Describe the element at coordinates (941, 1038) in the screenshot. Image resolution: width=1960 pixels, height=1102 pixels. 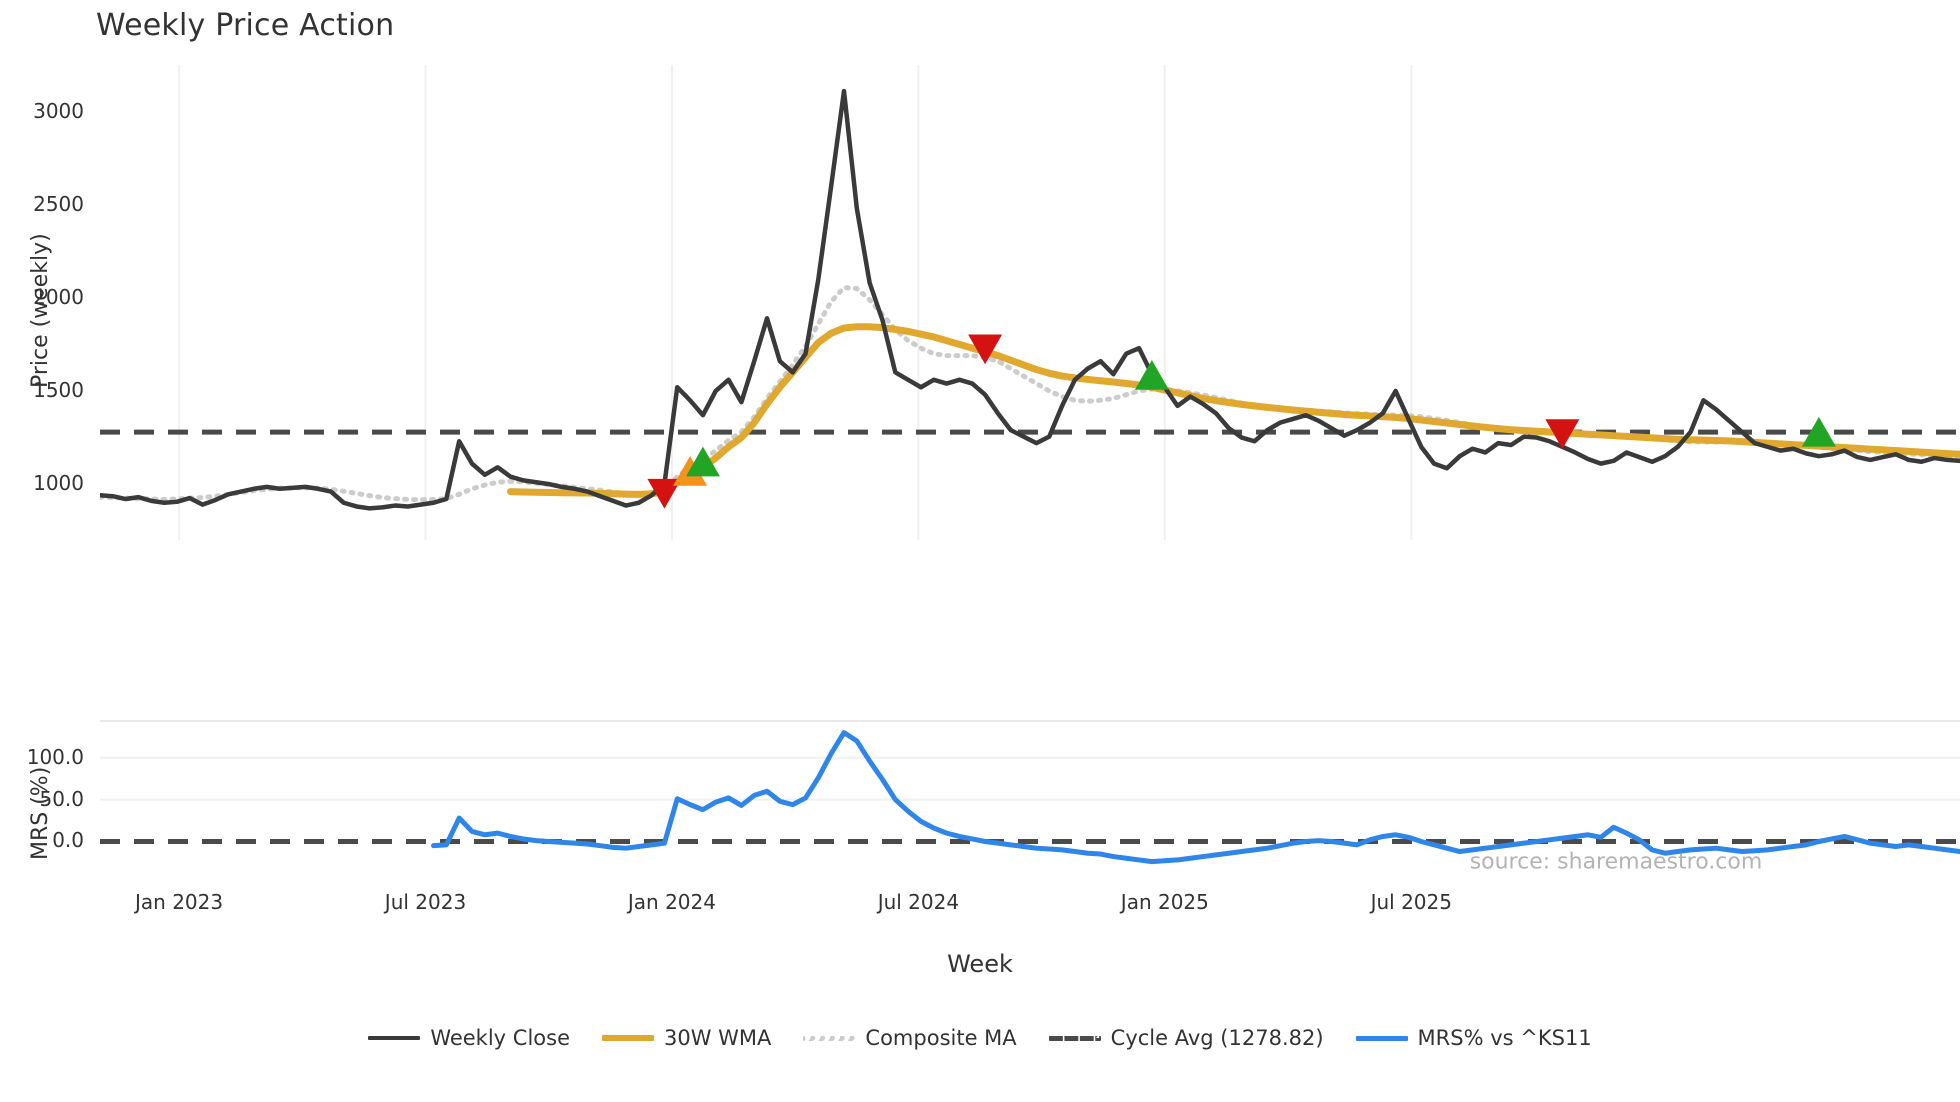
I see `legend-label-composite-ma: Composite MA` at that location.